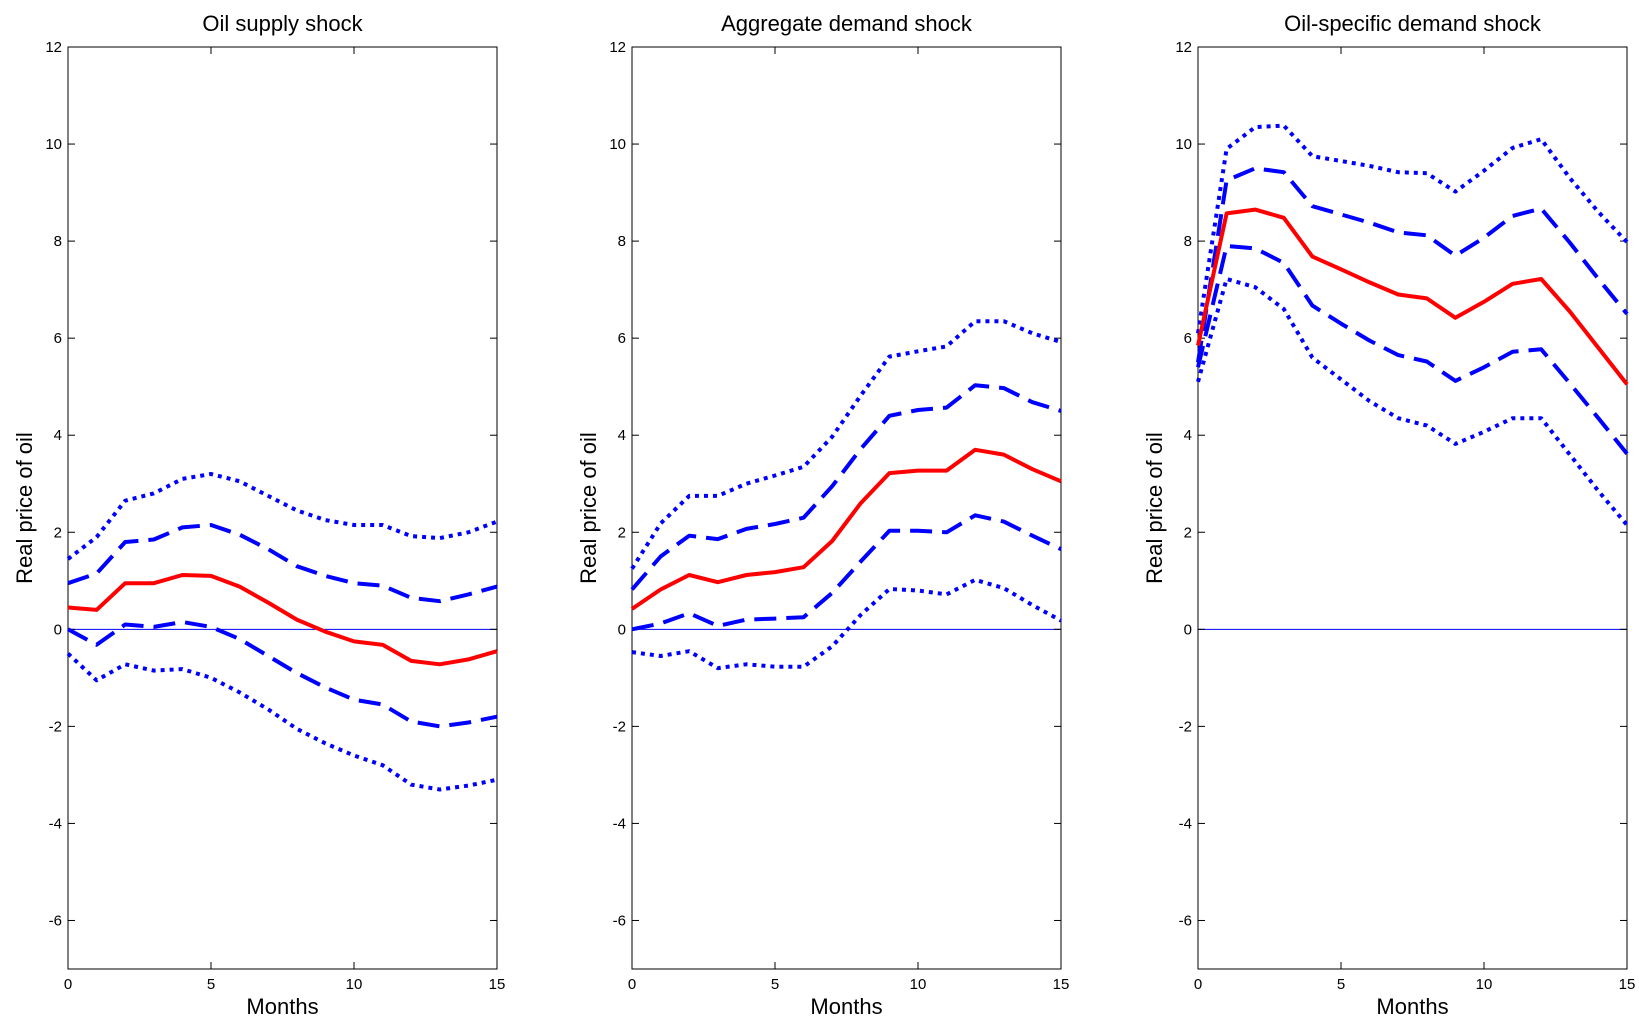 This screenshot has height=1021, width=1639. What do you see at coordinates (58, 532) in the screenshot?
I see `panel-1-y-tick-label: 2` at bounding box center [58, 532].